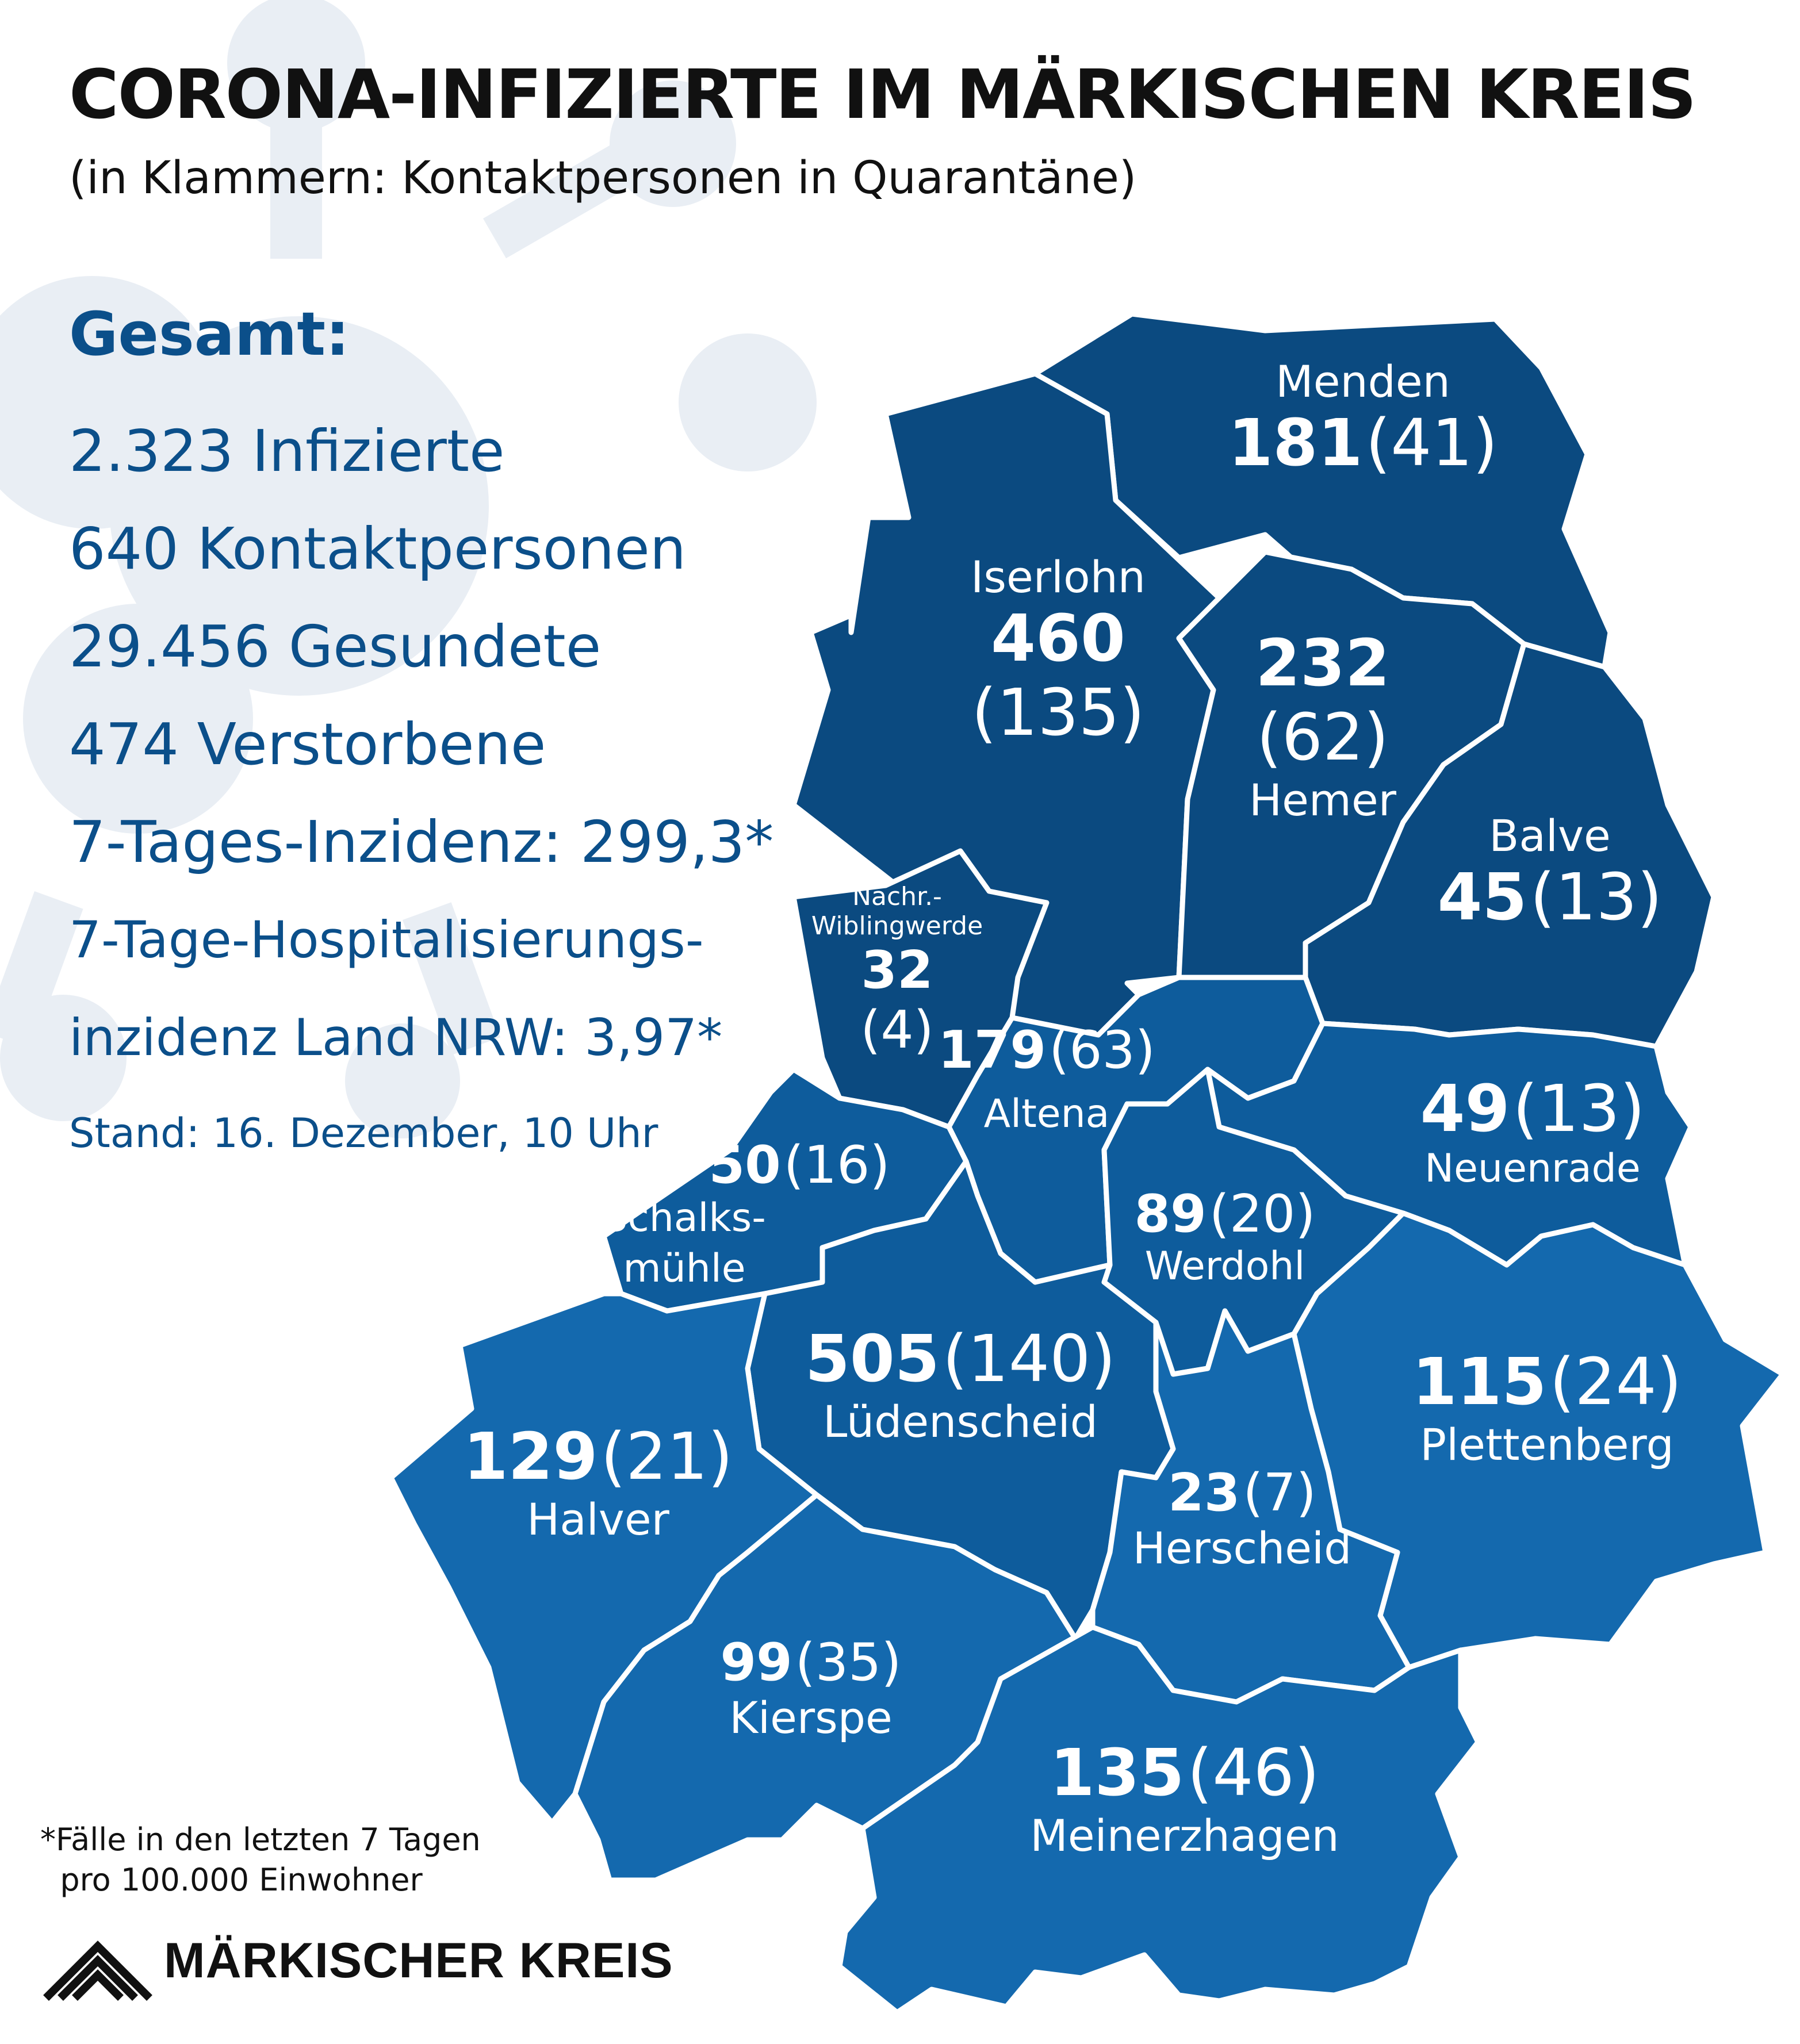 The height and width of the screenshot is (2044, 1800). I want to click on luedenscheid-name: Lüdenscheid, so click(960, 1421).